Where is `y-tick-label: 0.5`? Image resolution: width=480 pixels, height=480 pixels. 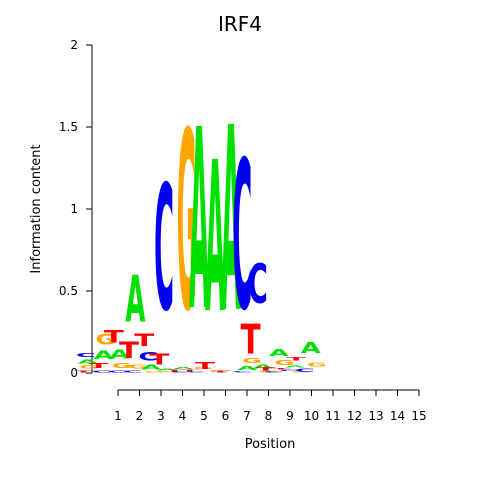
y-tick-label: 0.5 is located at coordinates (68, 291).